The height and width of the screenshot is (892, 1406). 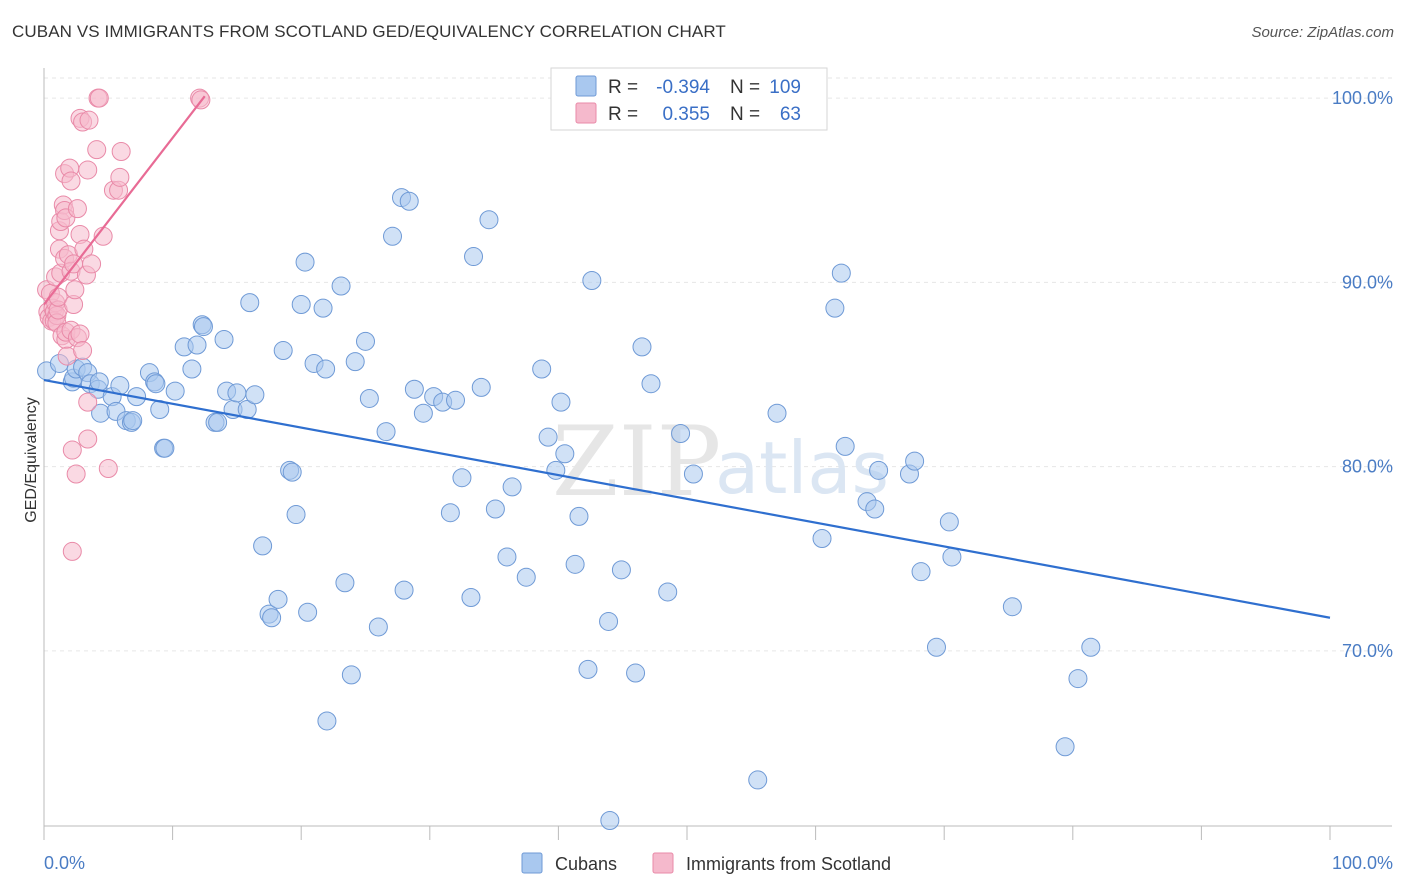 What do you see at coordinates (663, 863) in the screenshot?
I see `series-legend-swatch-scotland` at bounding box center [663, 863].